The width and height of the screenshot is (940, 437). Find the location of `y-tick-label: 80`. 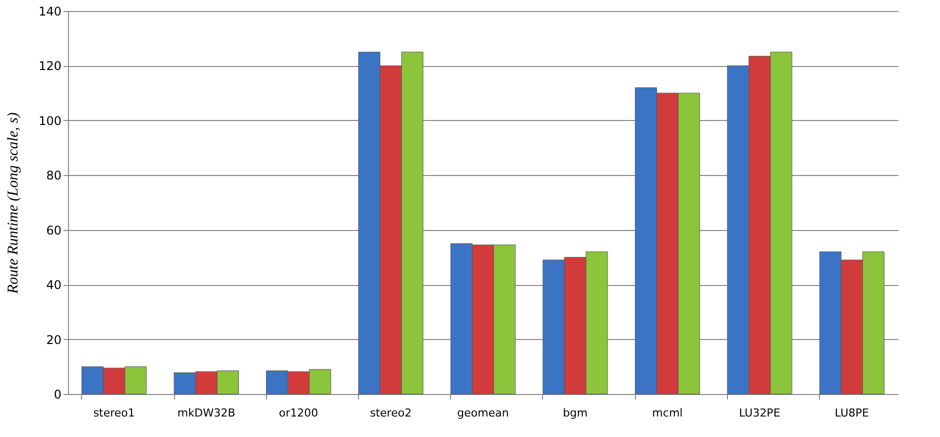

y-tick-label: 80 is located at coordinates (54, 175).